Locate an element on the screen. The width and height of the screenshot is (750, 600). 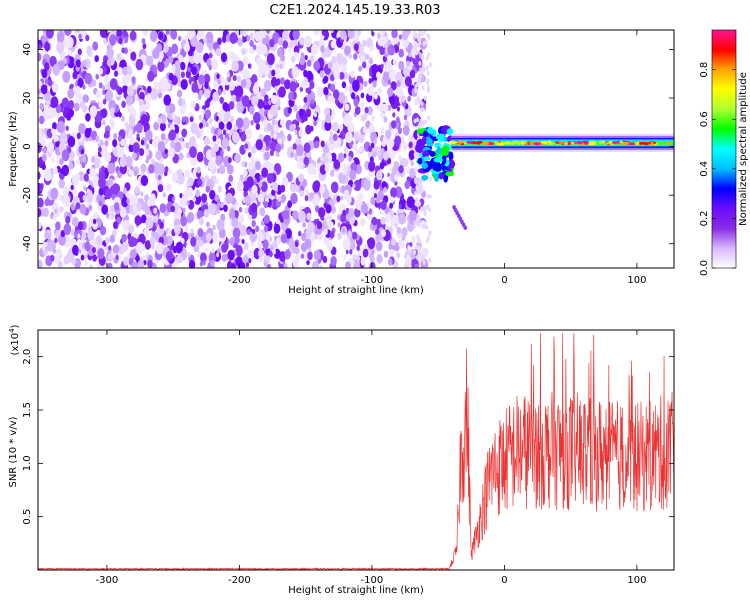
figure-title: C2E1.2024.145.19.33.R03 is located at coordinates (354, 10).